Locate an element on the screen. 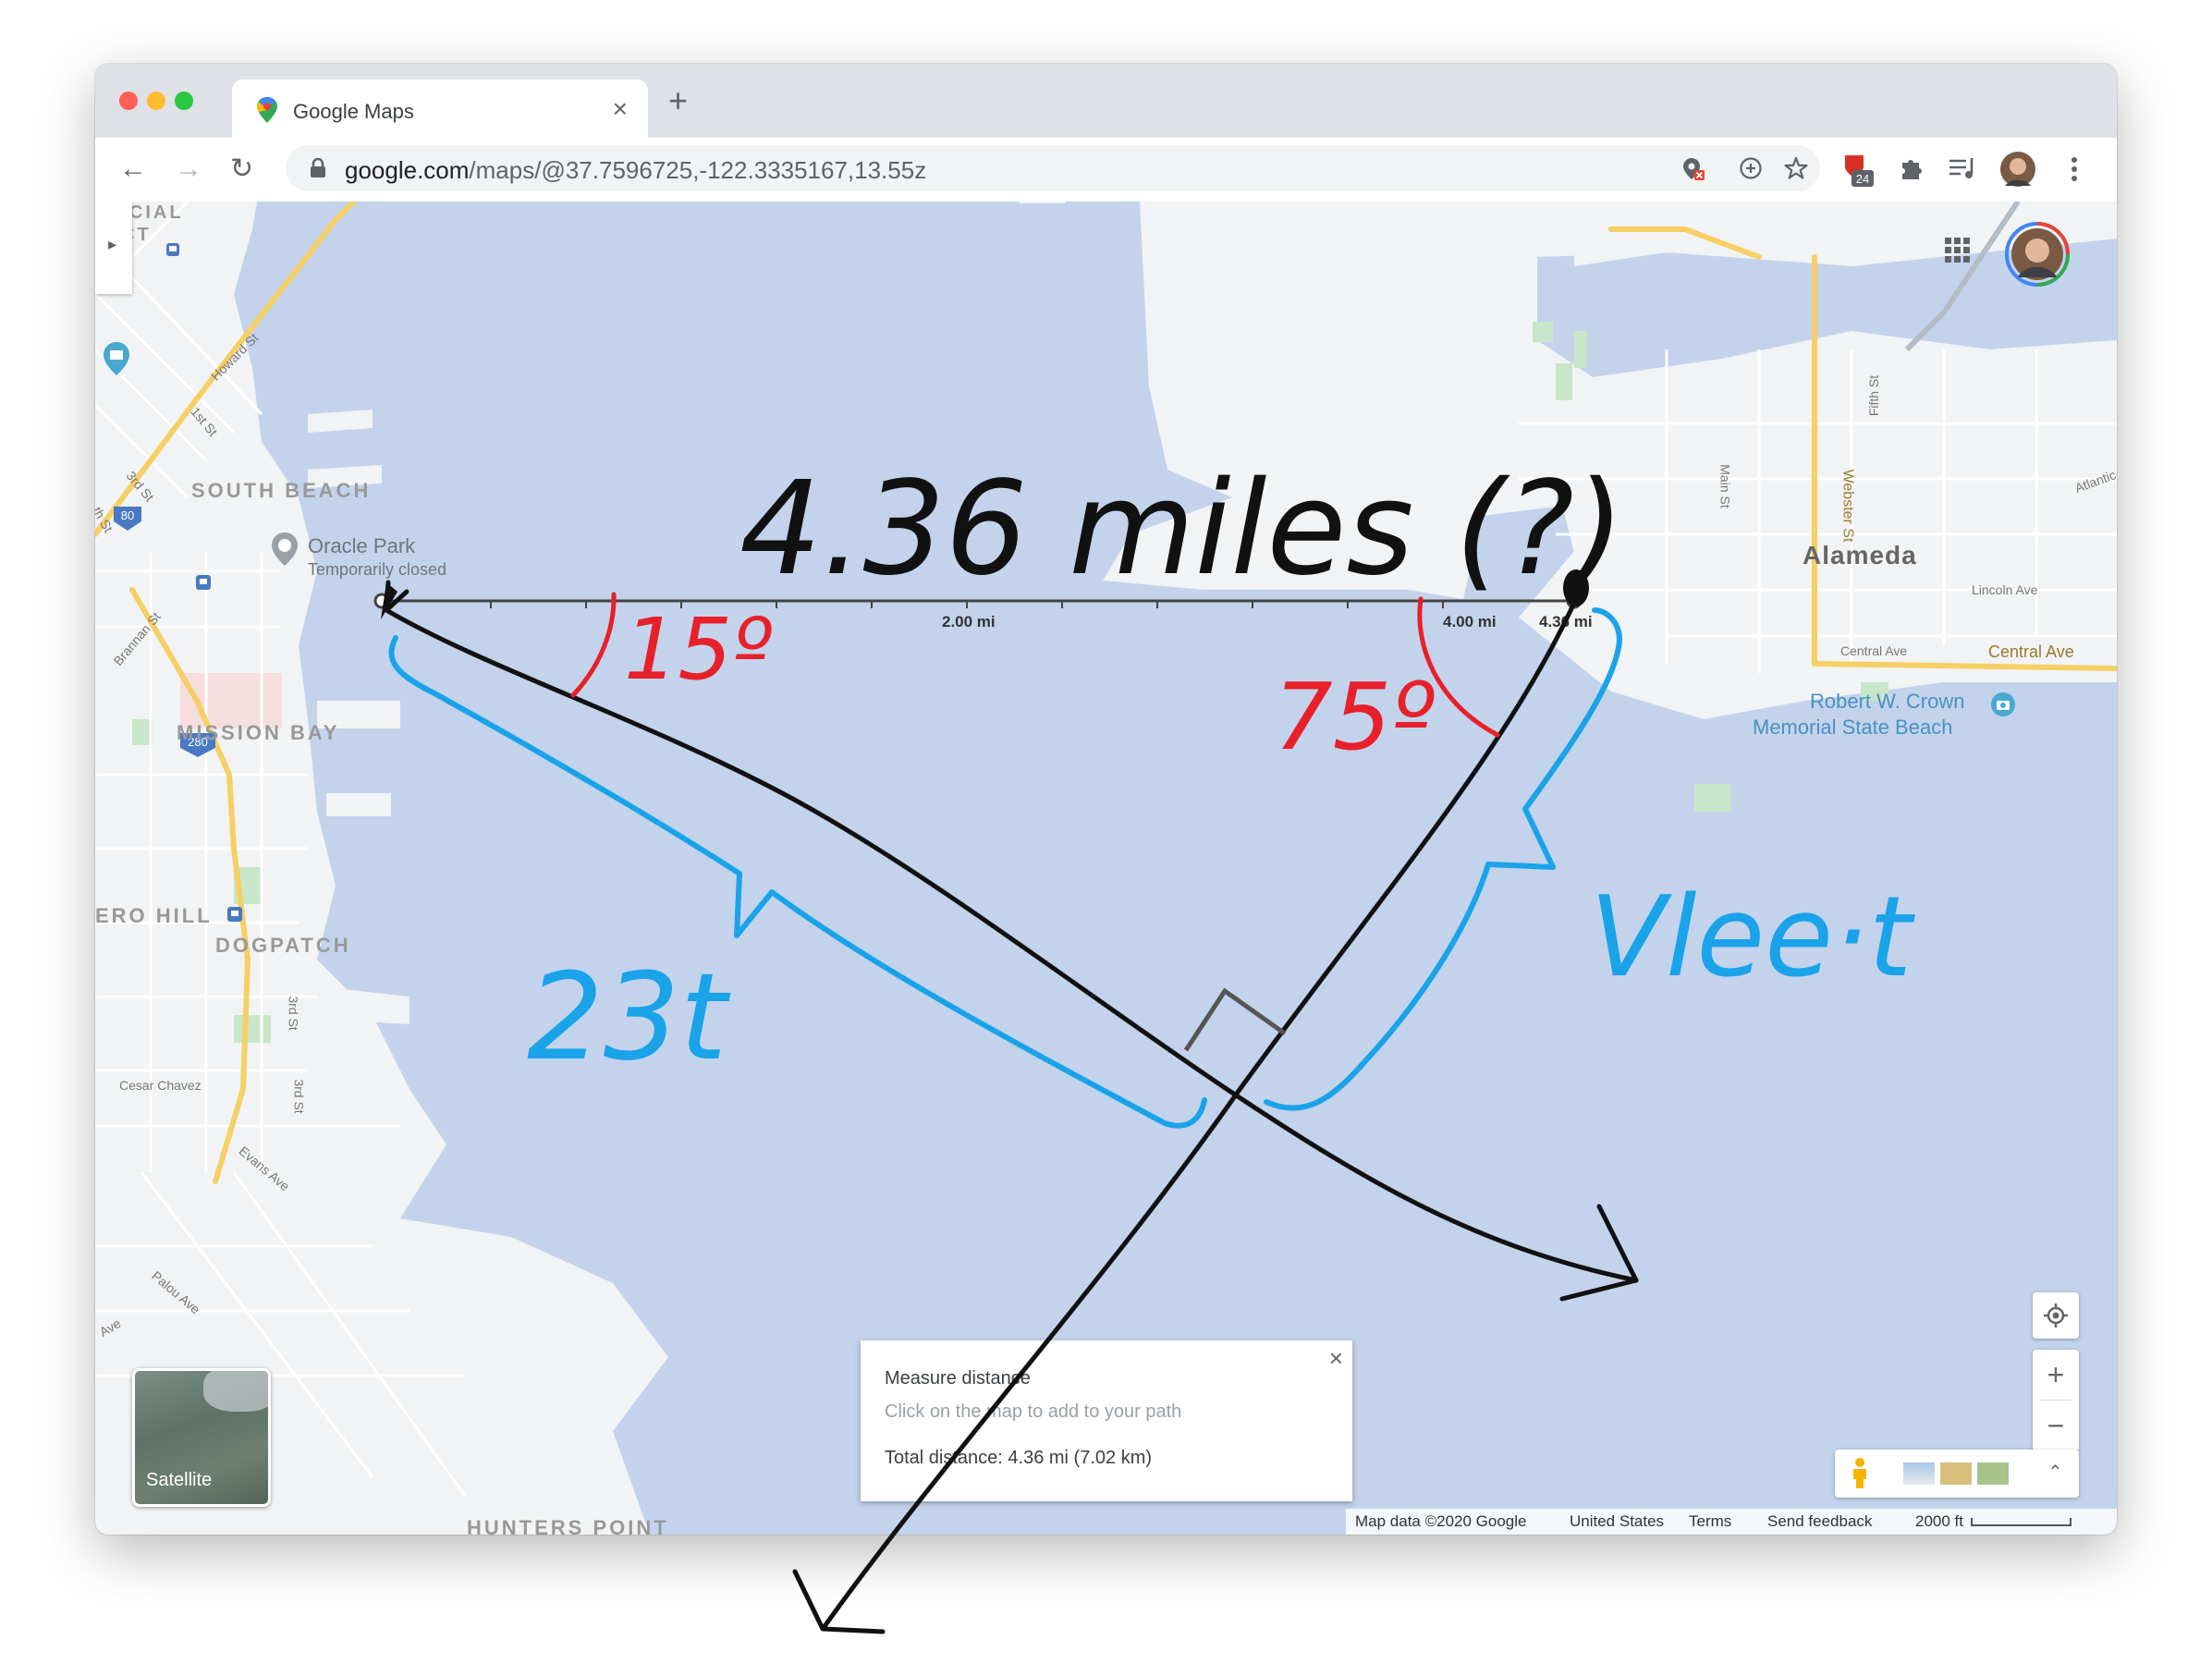 This screenshot has height=1664, width=2212. star-icon is located at coordinates (1796, 168).